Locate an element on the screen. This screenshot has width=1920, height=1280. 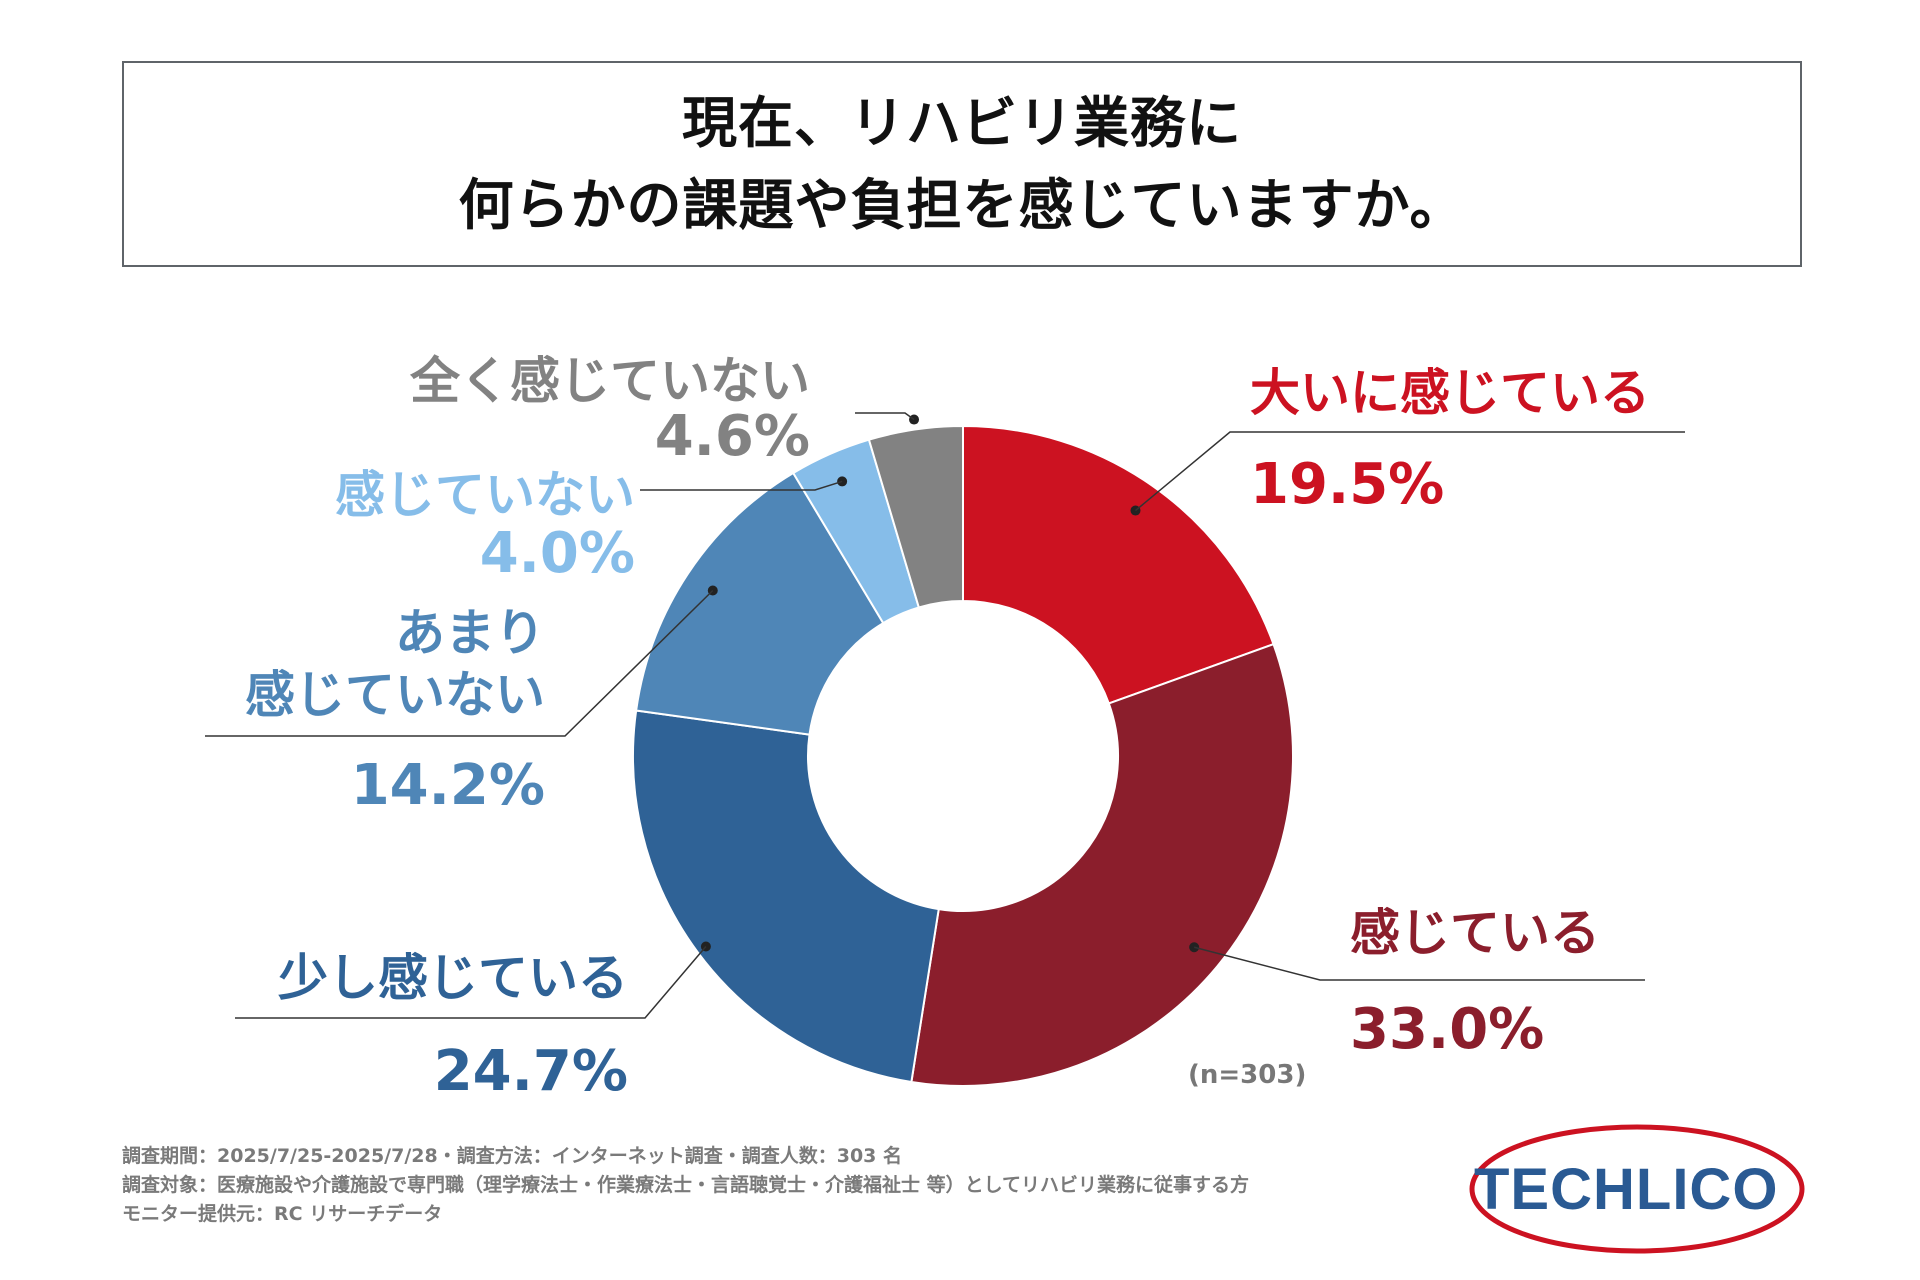
slice-label-6: 全く感じていない is located at coordinates (609, 381).